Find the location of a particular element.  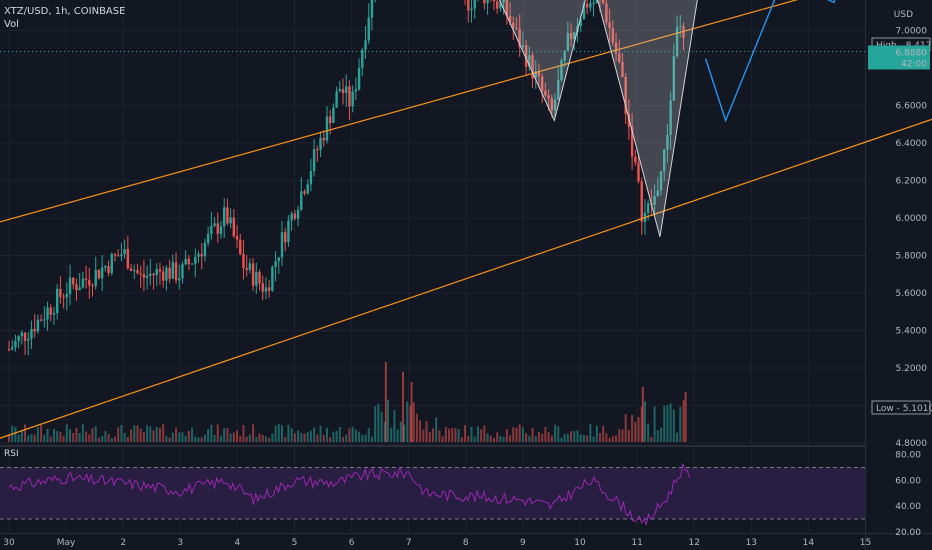

time-tick-label: 15 is located at coordinates (865, 543).